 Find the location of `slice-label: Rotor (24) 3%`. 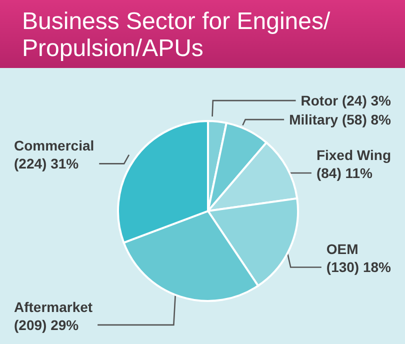

slice-label: Rotor (24) 3% is located at coordinates (346, 100).